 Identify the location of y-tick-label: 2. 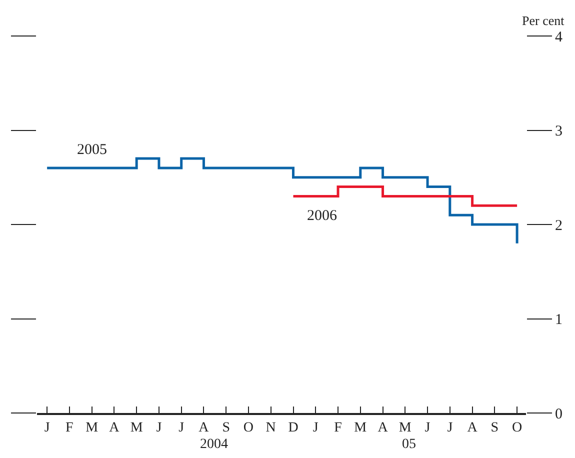
(558, 226).